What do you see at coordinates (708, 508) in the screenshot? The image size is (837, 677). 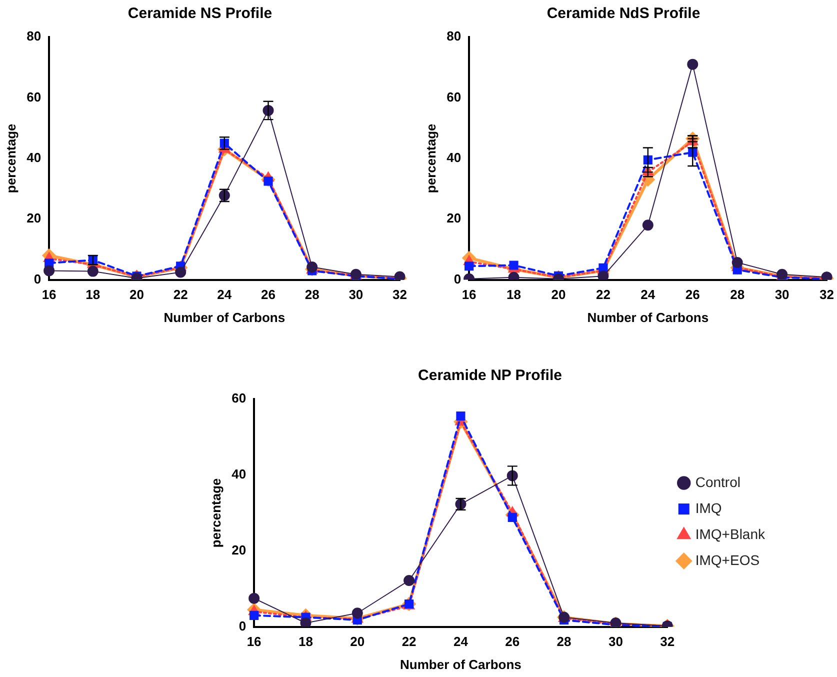 I see `legend-label: IMQ` at bounding box center [708, 508].